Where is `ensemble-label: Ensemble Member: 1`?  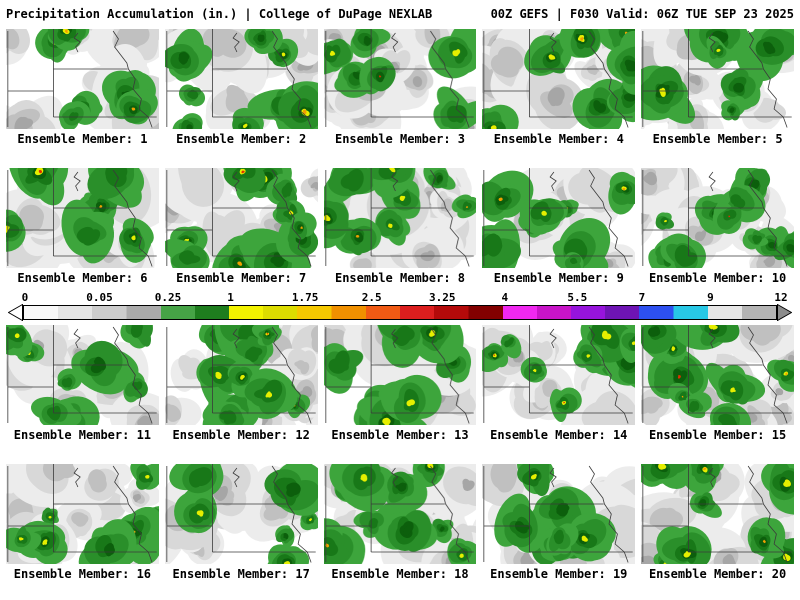
ensemble-label: Ensemble Member: 1 is located at coordinates (82, 139).